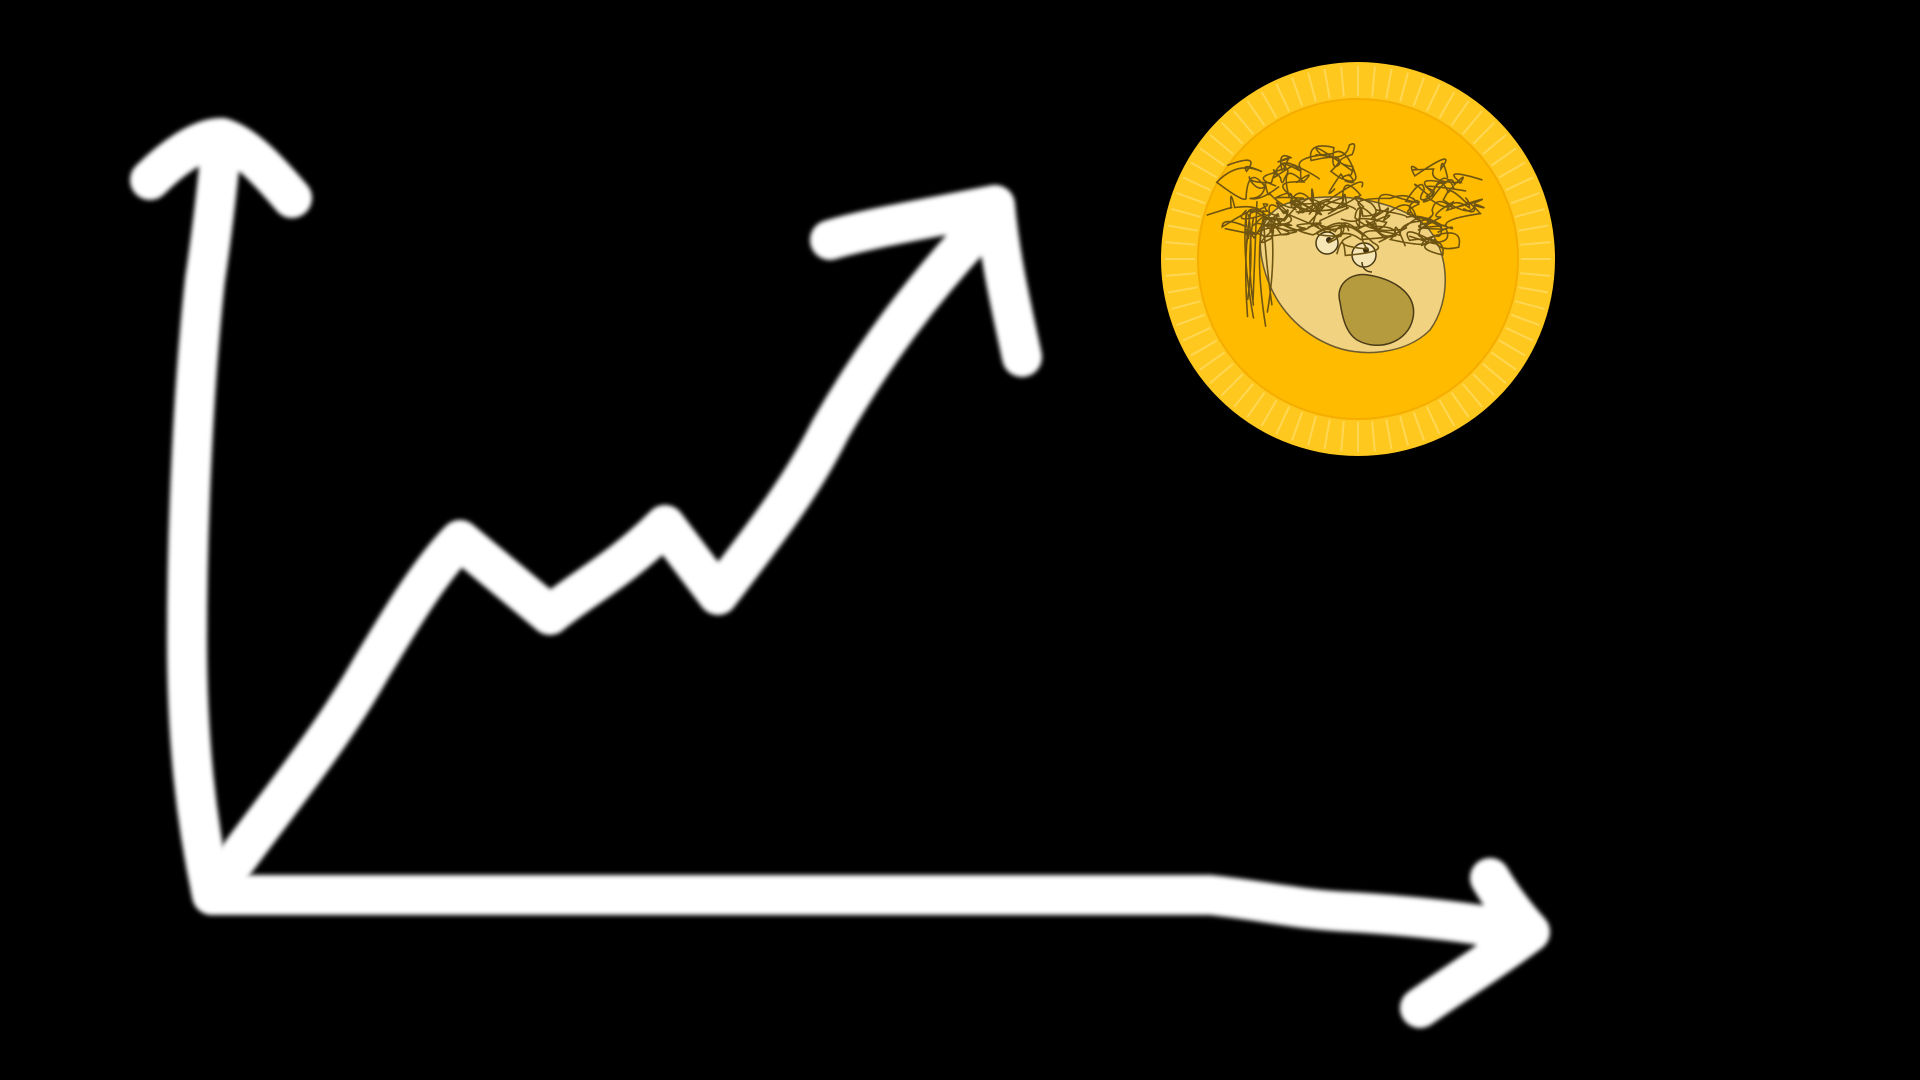 This screenshot has width=1920, height=1080. What do you see at coordinates (221, 168) in the screenshot?
I see `y-axis-arrowhead` at bounding box center [221, 168].